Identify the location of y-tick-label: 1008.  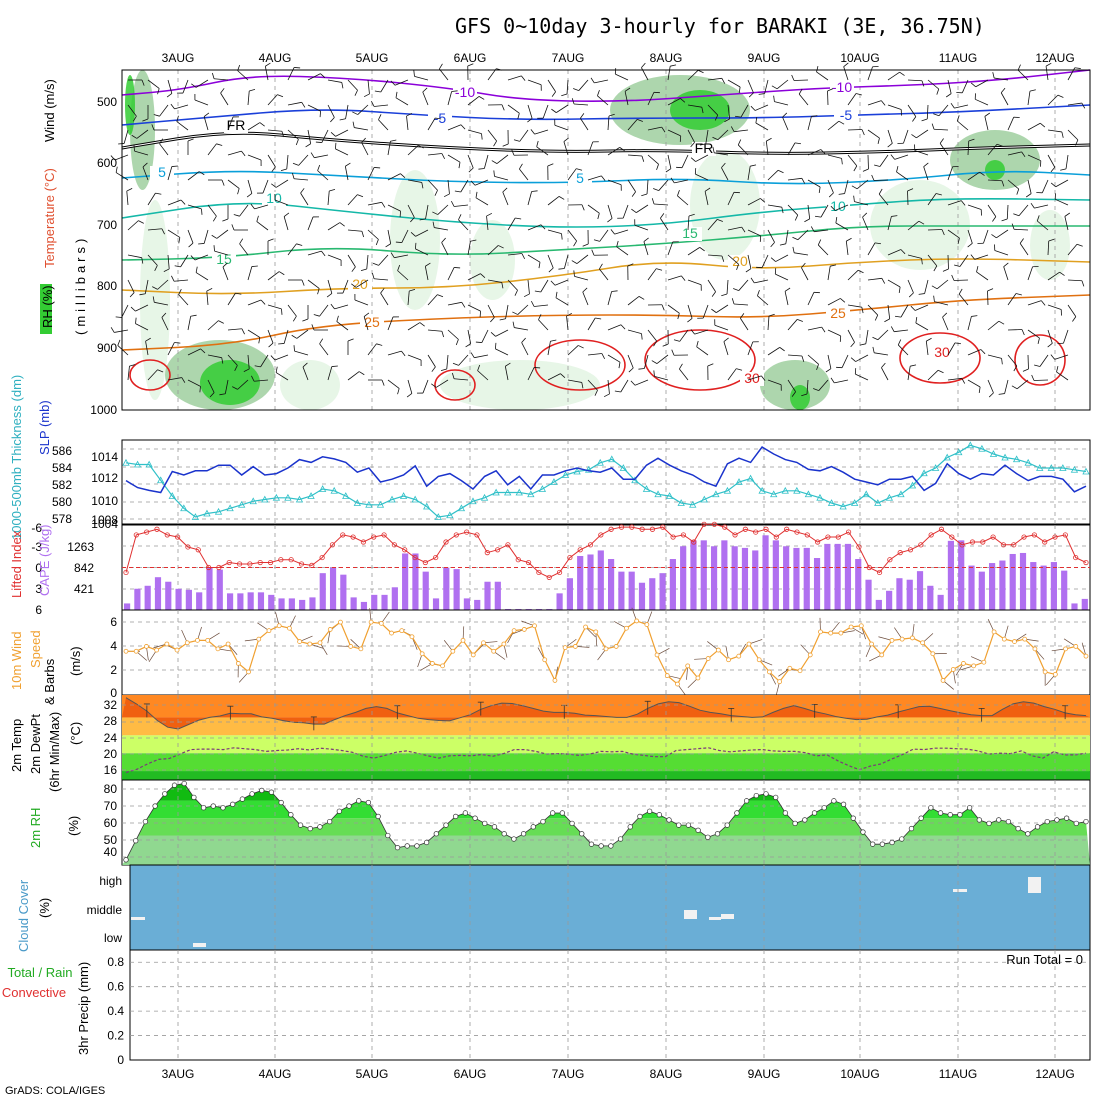
(104, 520).